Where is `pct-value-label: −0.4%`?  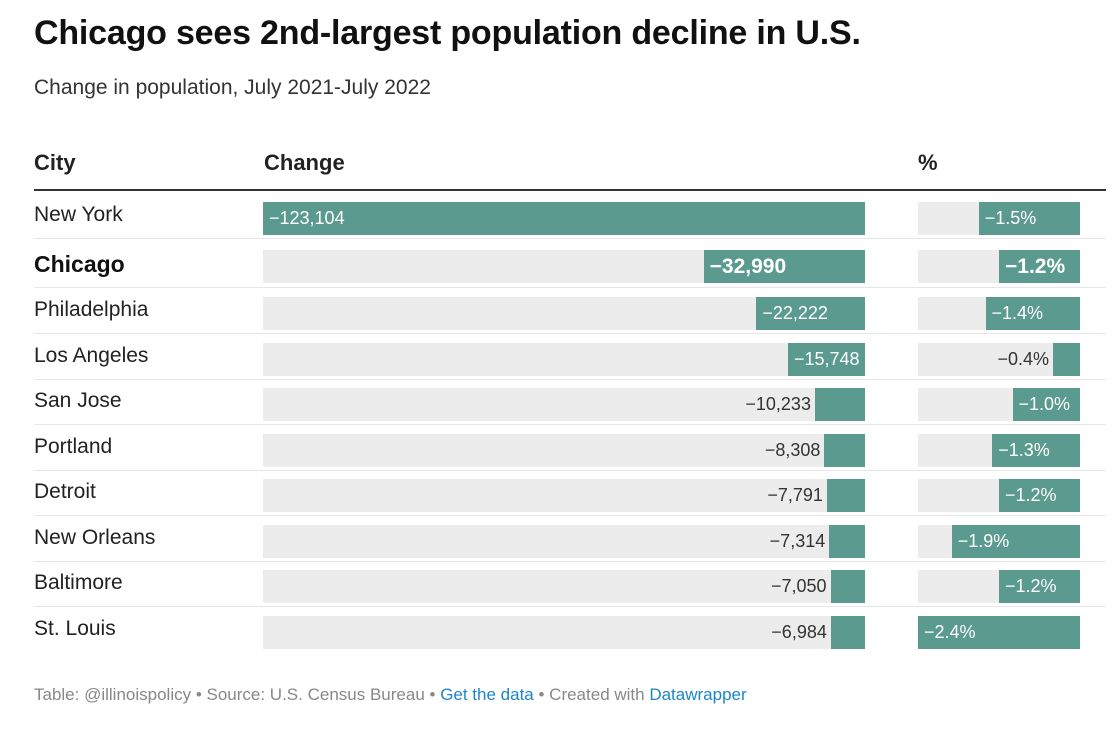 pct-value-label: −0.4% is located at coordinates (1023, 359).